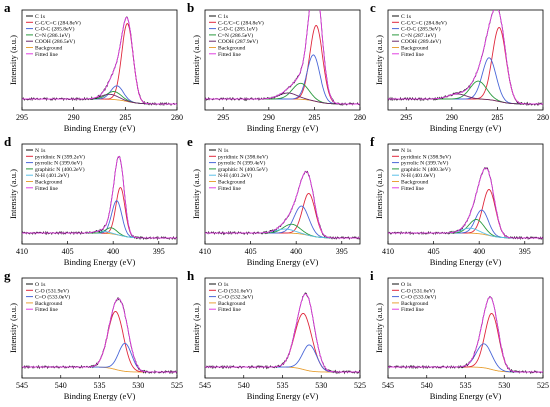  Describe the element at coordinates (243, 169) in the screenshot. I see `legend-entry: graphitic N (400.5eV)` at that location.